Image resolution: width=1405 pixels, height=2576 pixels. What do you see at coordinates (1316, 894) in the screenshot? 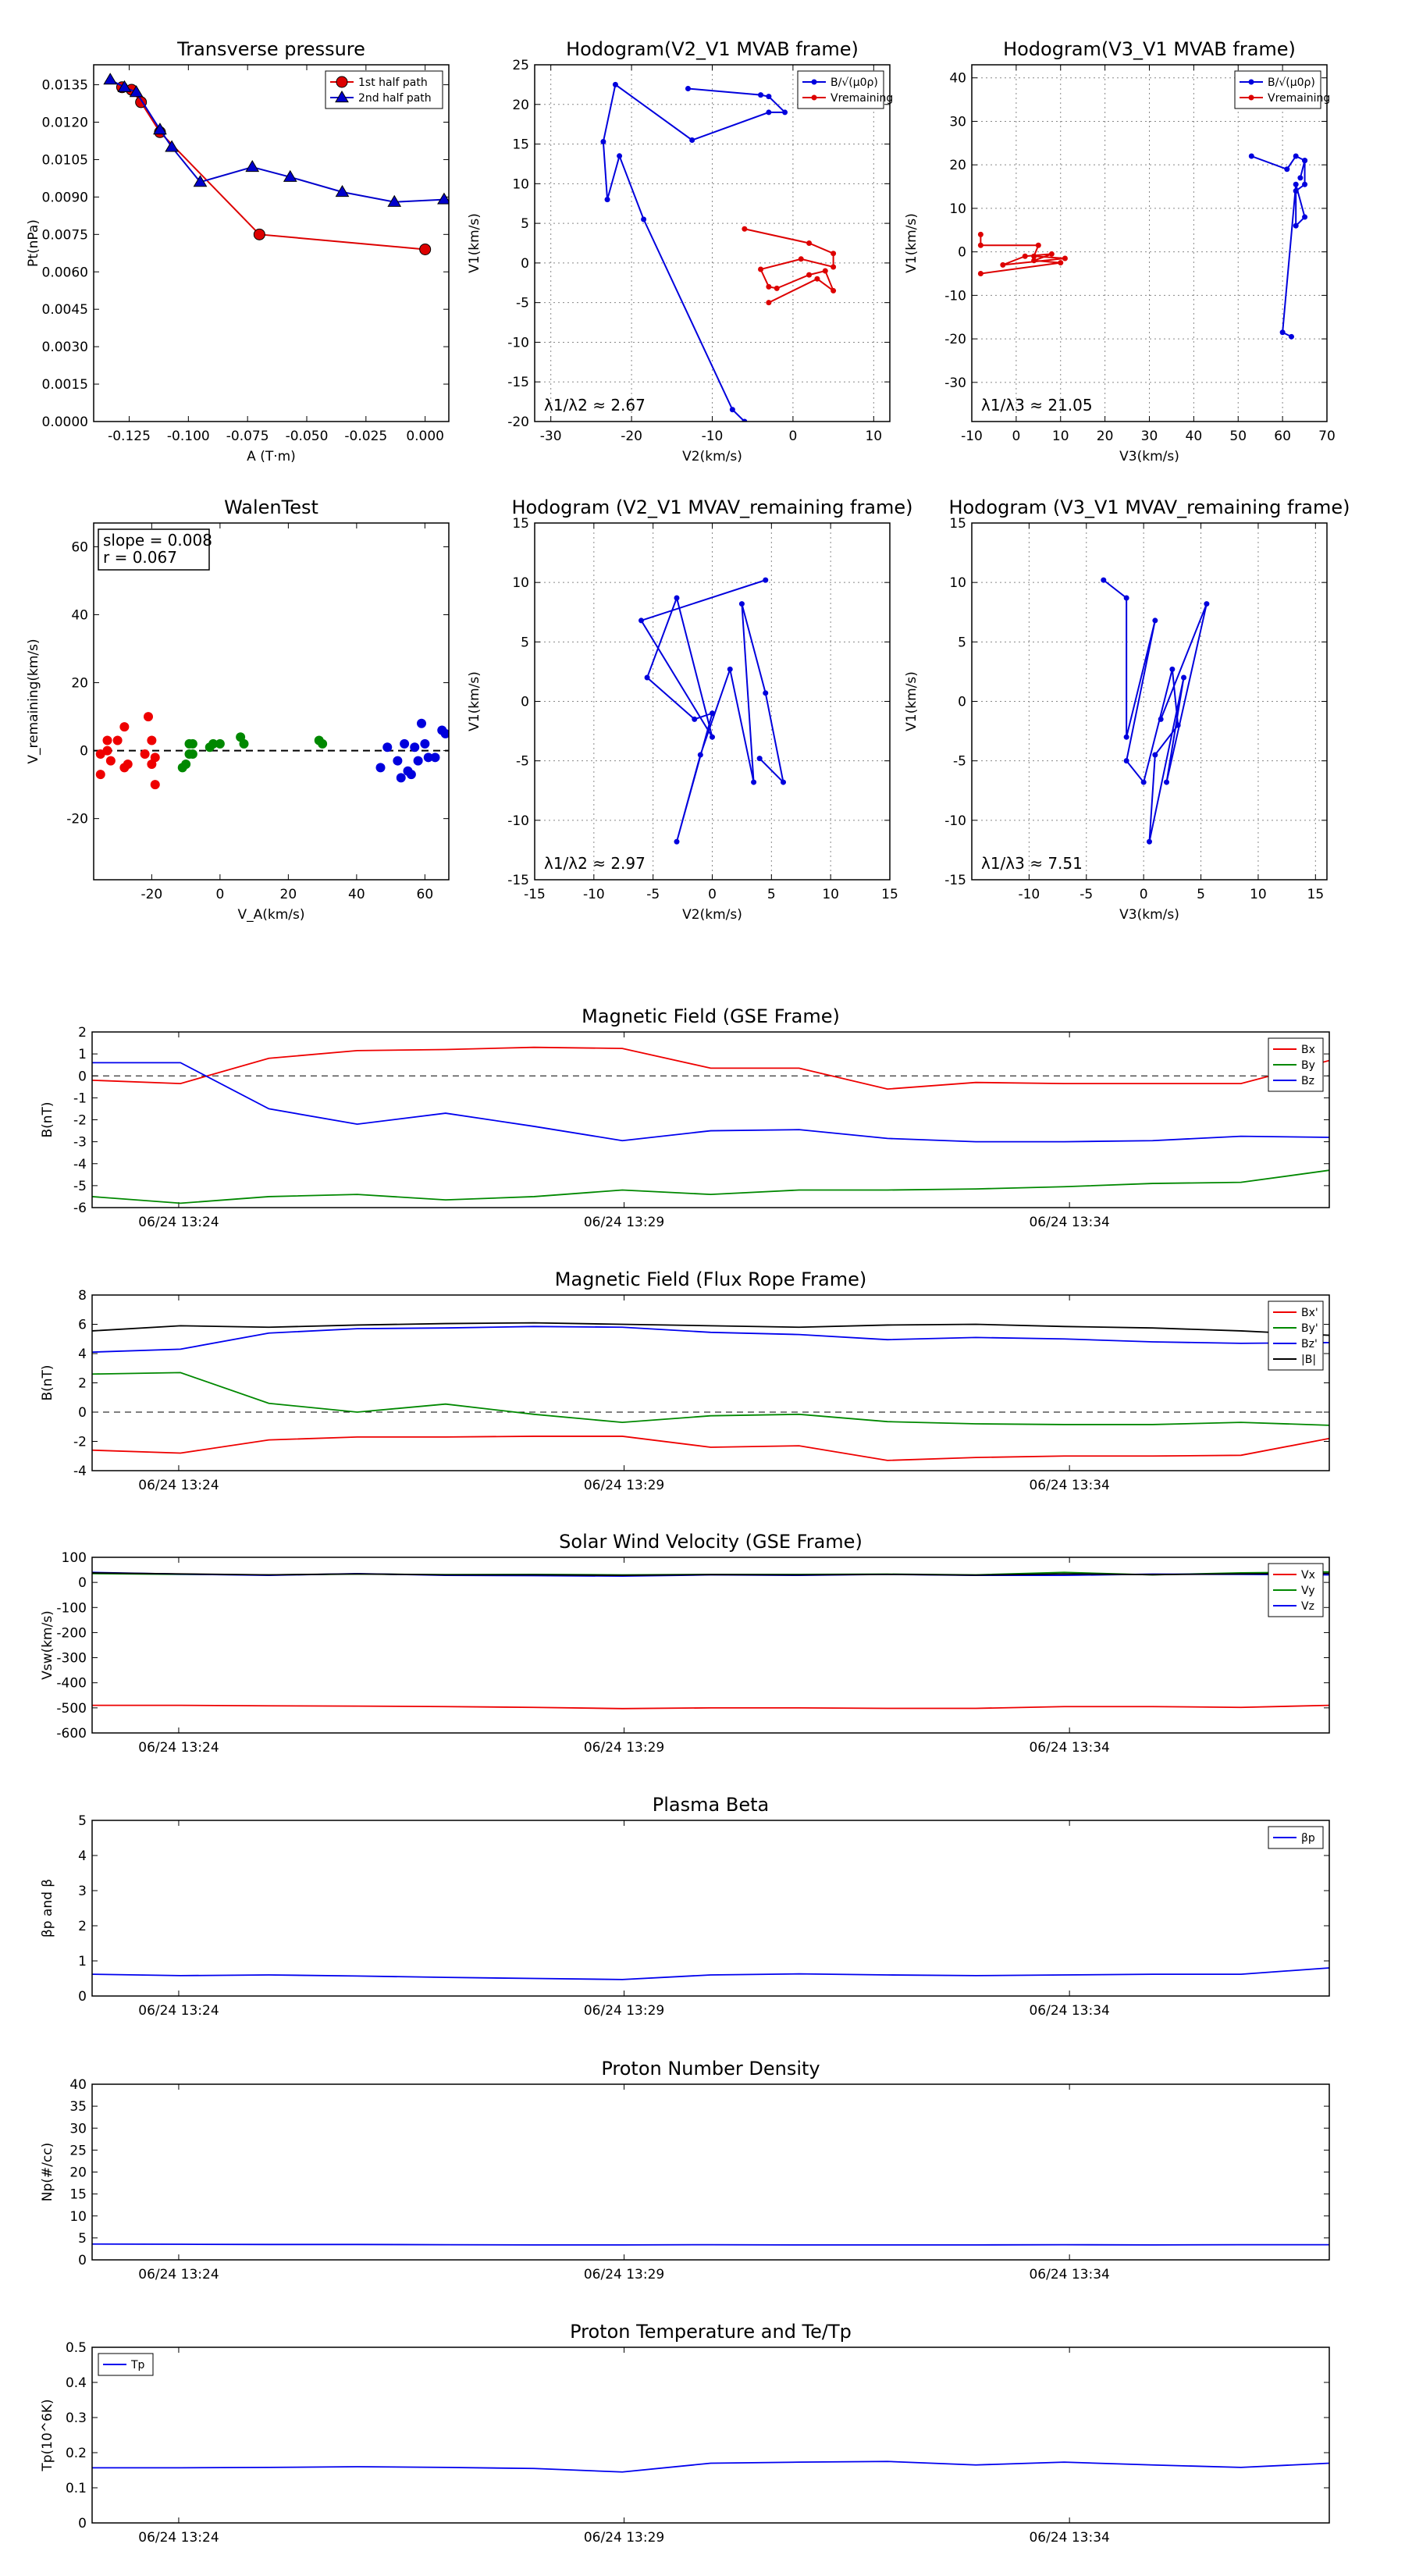
I see `x-tick-label: 15` at bounding box center [1316, 894].